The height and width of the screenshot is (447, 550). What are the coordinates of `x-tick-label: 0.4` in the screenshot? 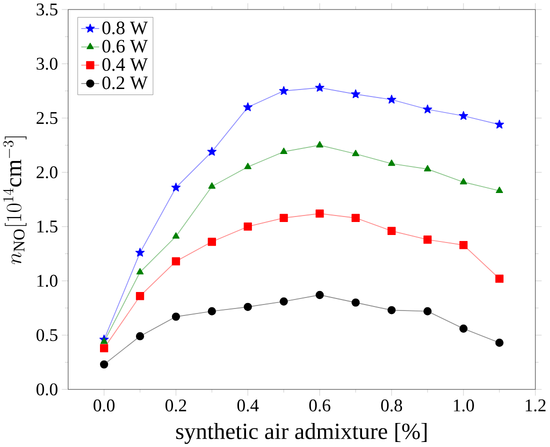 It's located at (248, 405).